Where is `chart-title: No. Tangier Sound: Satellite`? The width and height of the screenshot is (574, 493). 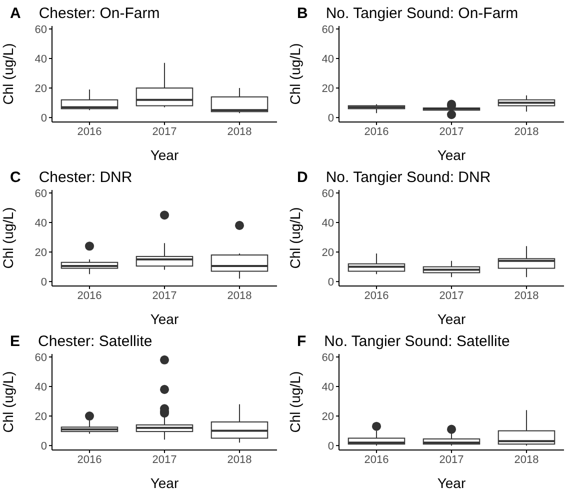 chart-title: No. Tangier Sound: Satellite is located at coordinates (417, 341).